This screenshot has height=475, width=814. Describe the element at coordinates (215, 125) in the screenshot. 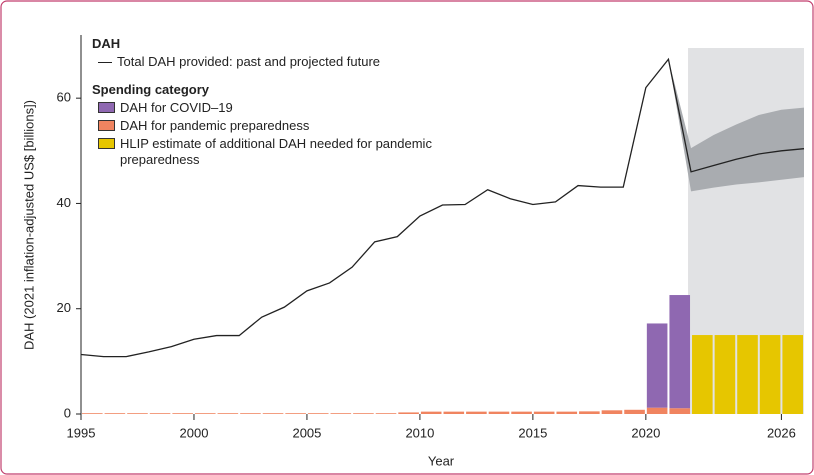

I see `legend-label: DAH for pandemic preparedness` at that location.